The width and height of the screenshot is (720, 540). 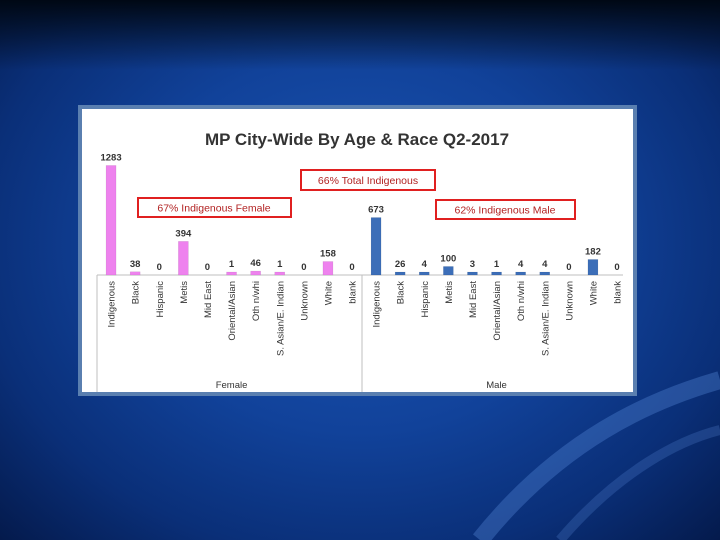 I want to click on tick-label-male-blank: blank, so click(x=618, y=292).